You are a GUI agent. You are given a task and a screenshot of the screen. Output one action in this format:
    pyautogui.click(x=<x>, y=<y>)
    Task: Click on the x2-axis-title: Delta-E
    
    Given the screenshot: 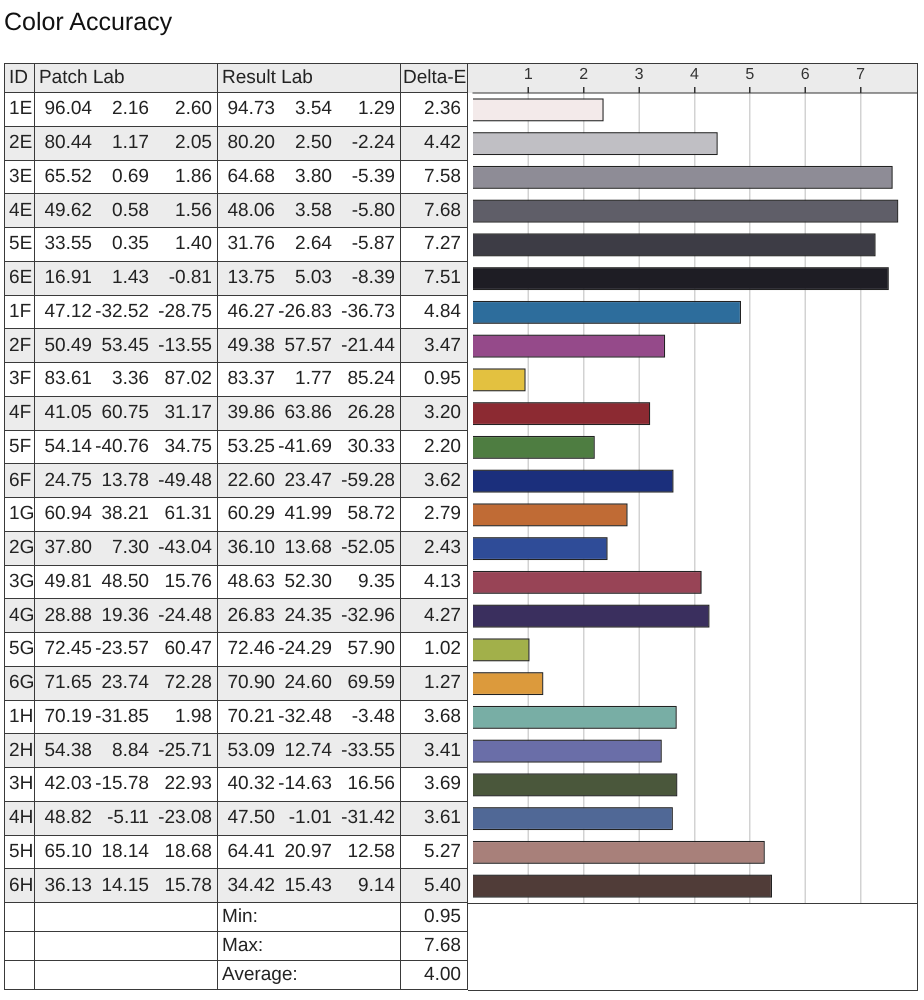 What is the action you would take?
    pyautogui.click(x=434, y=78)
    